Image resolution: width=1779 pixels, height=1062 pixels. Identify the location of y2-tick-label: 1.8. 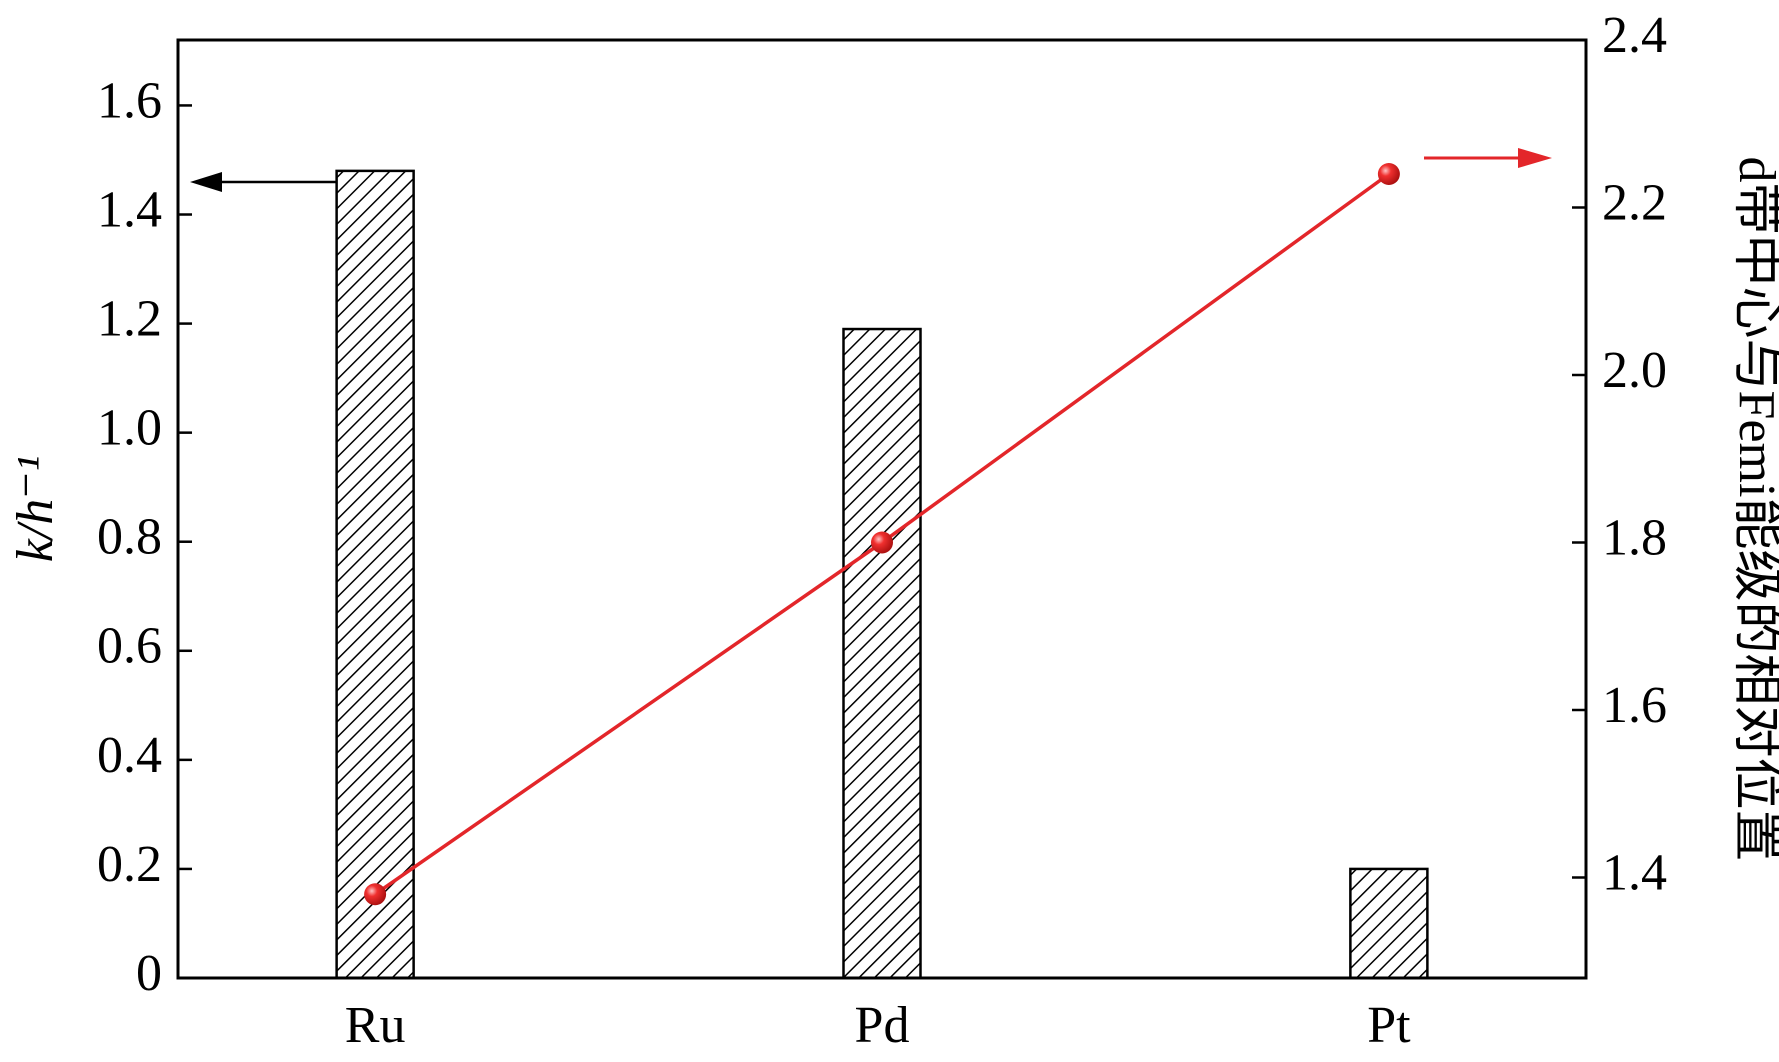
(1634, 537).